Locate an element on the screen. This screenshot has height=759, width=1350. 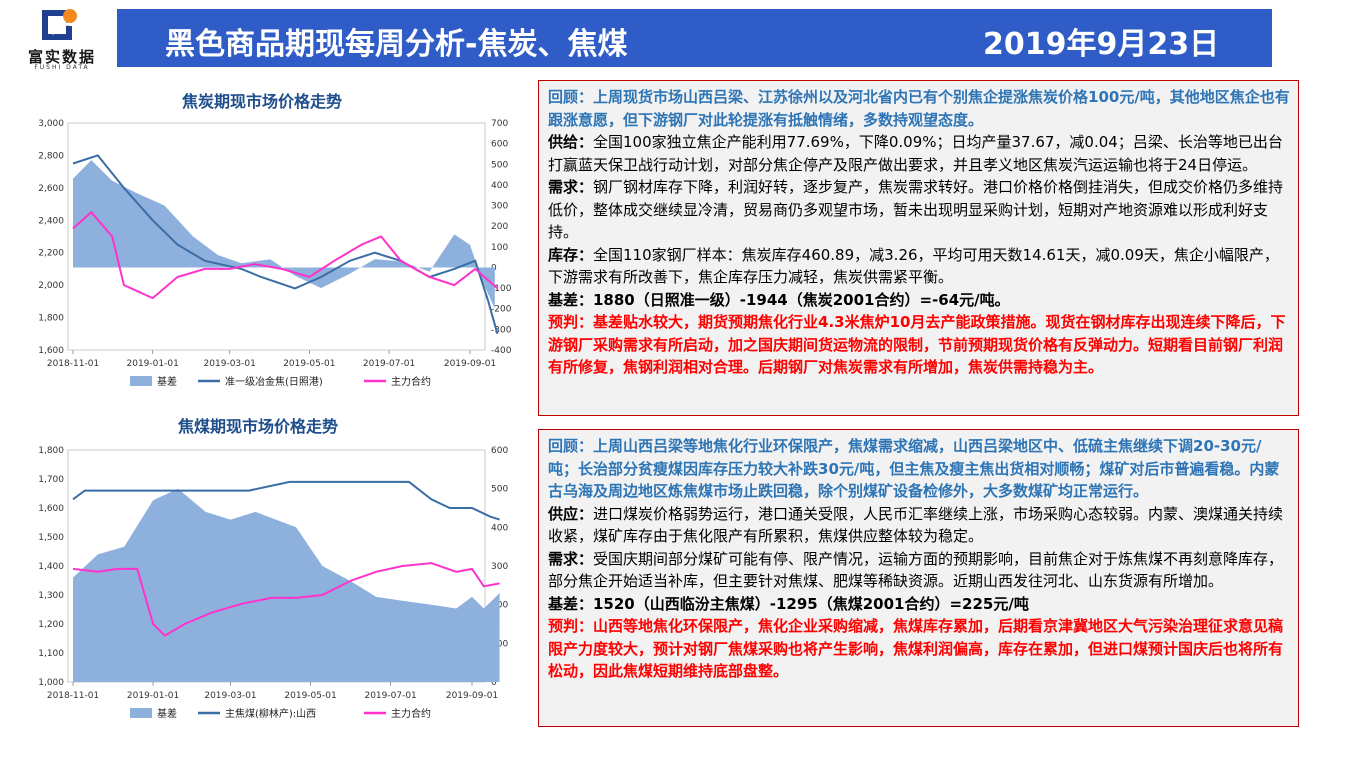
coke-left-tick-label: 2,800 is located at coordinates (51, 156).